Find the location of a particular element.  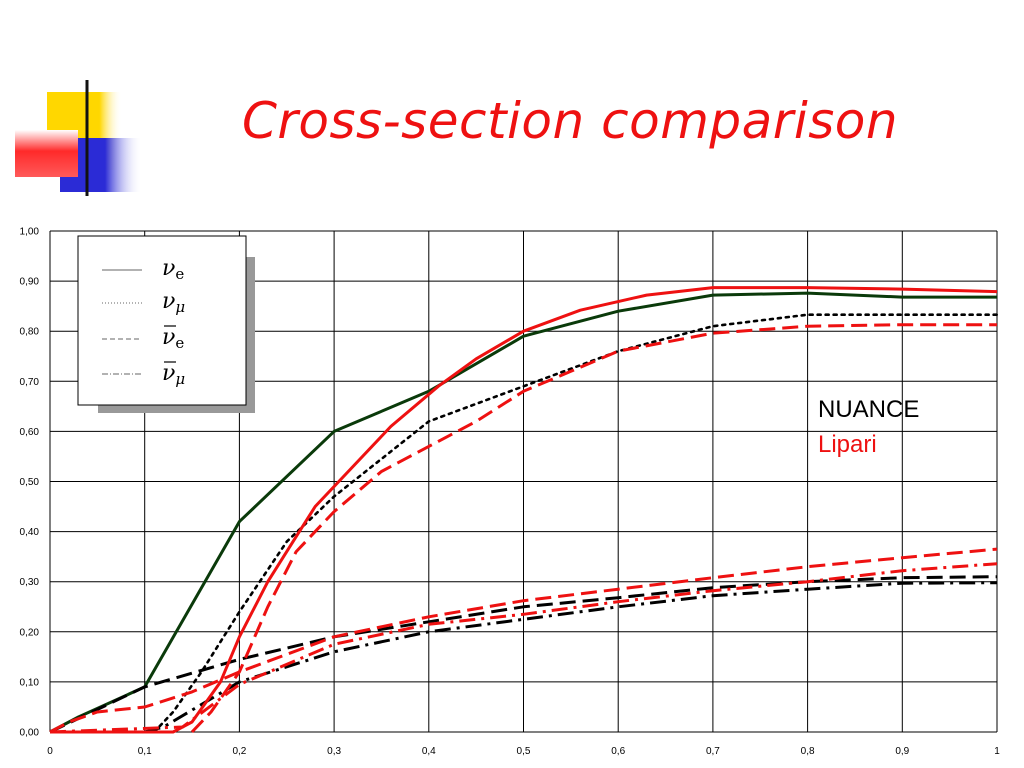

x-tick-label: 0,7 is located at coordinates (713, 751).